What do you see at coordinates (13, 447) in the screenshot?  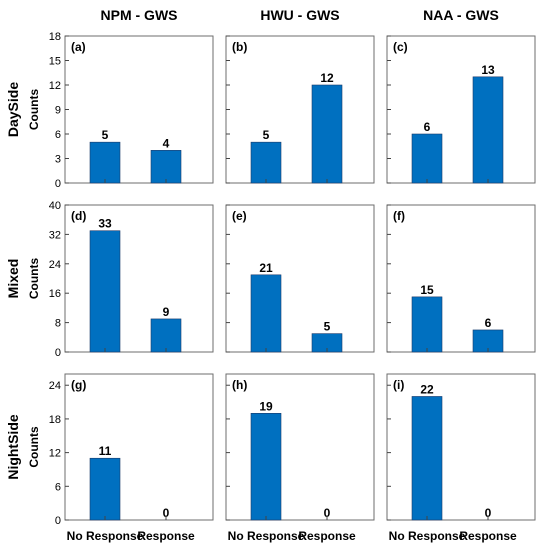 I see `row-title: NightSide` at bounding box center [13, 447].